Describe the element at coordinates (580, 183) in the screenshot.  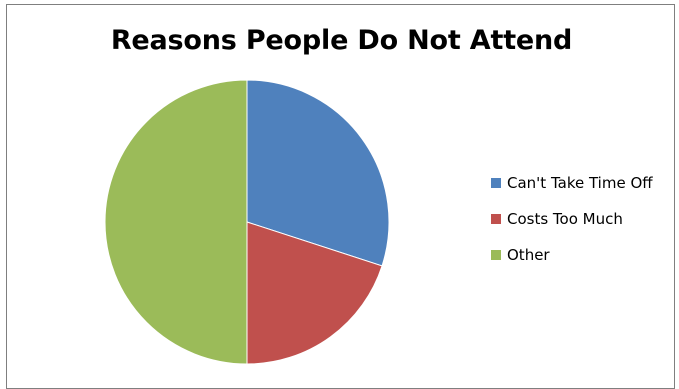
I see `legend-label-cant-take-time-off: Can't Take Time Off` at that location.